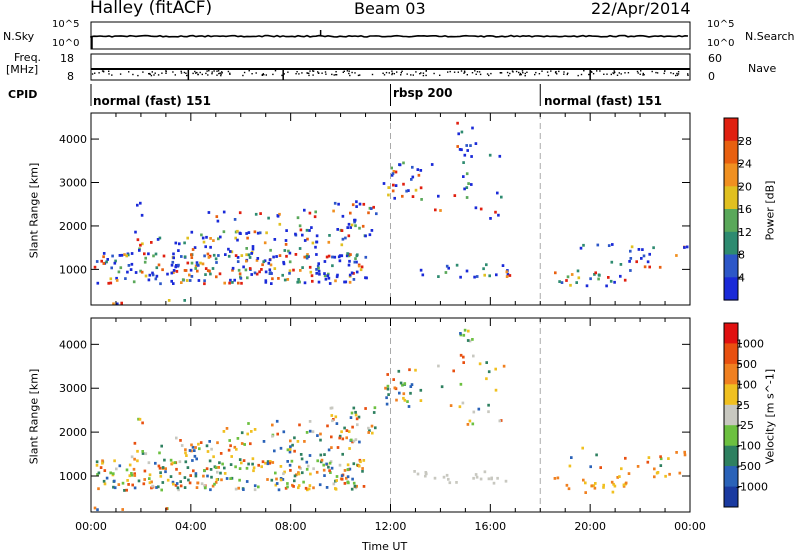 Image resolution: width=800 pixels, height=554 pixels. I want to click on velocity-colorbar-frame, so click(731, 415).